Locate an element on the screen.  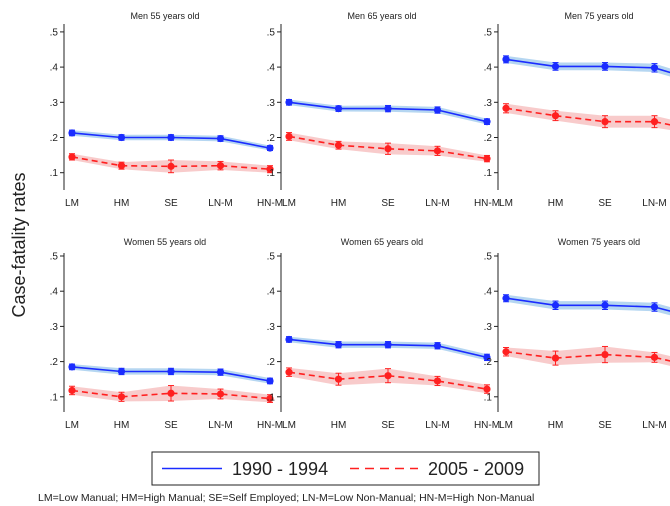
panel-title: Women 55 years old is located at coordinates (165, 242).